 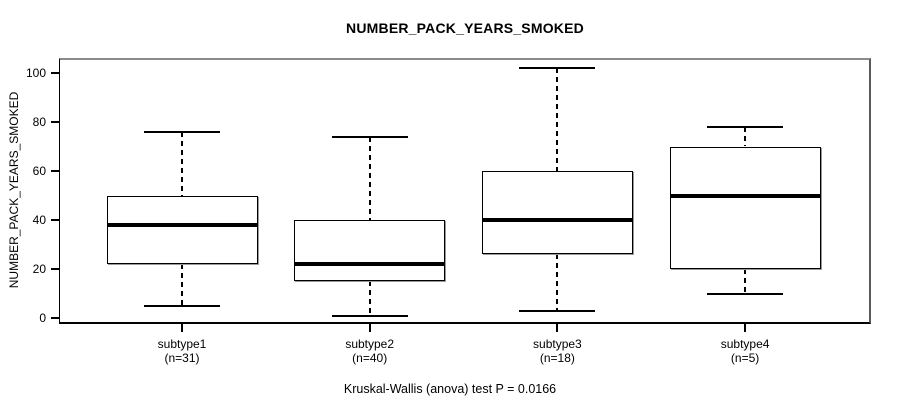 I want to click on group-n-count: (n=18), so click(x=557, y=358).